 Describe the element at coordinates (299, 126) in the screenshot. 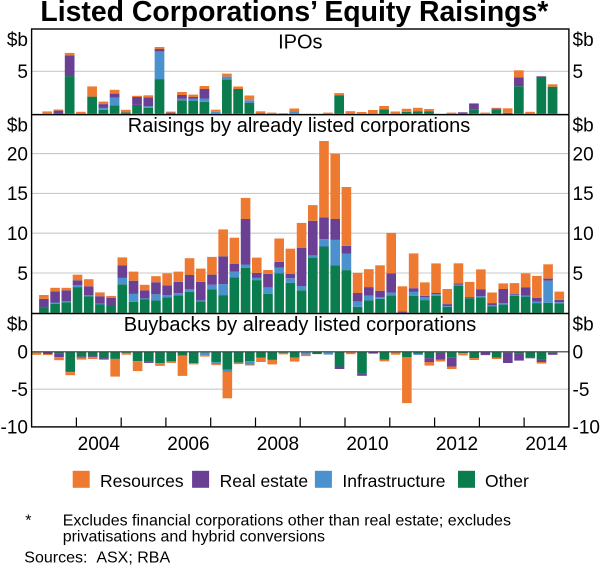

I see `svg-text:Raisings by already listed cor: Raisings by already listed corporations` at that location.